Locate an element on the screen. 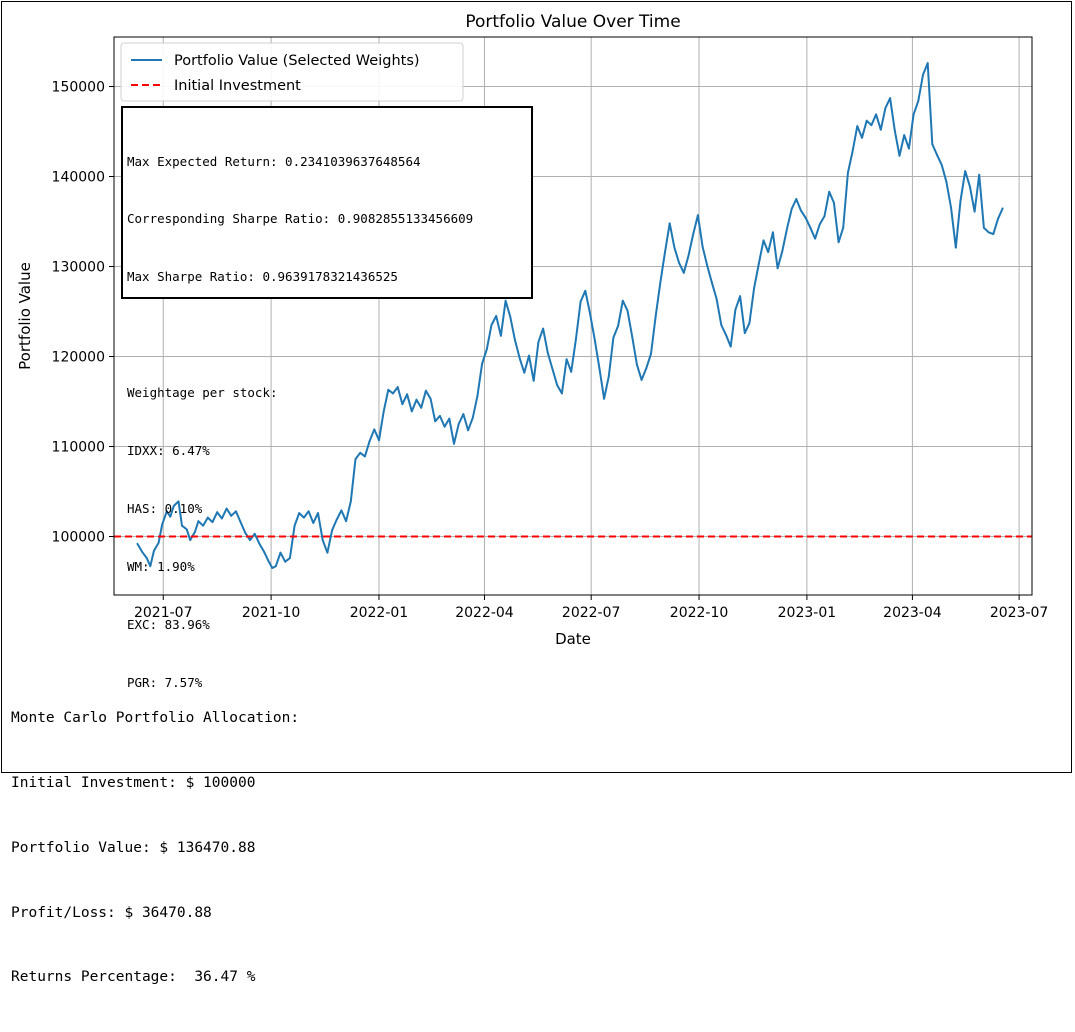 The width and height of the screenshot is (1075, 1032). y-tick-label: 140000 is located at coordinates (78, 178).